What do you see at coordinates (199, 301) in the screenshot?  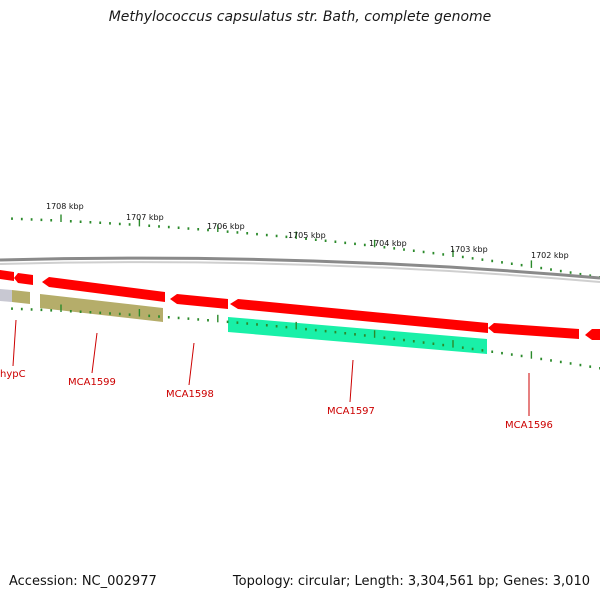 I see `gene-arrow-mca1598-red` at bounding box center [199, 301].